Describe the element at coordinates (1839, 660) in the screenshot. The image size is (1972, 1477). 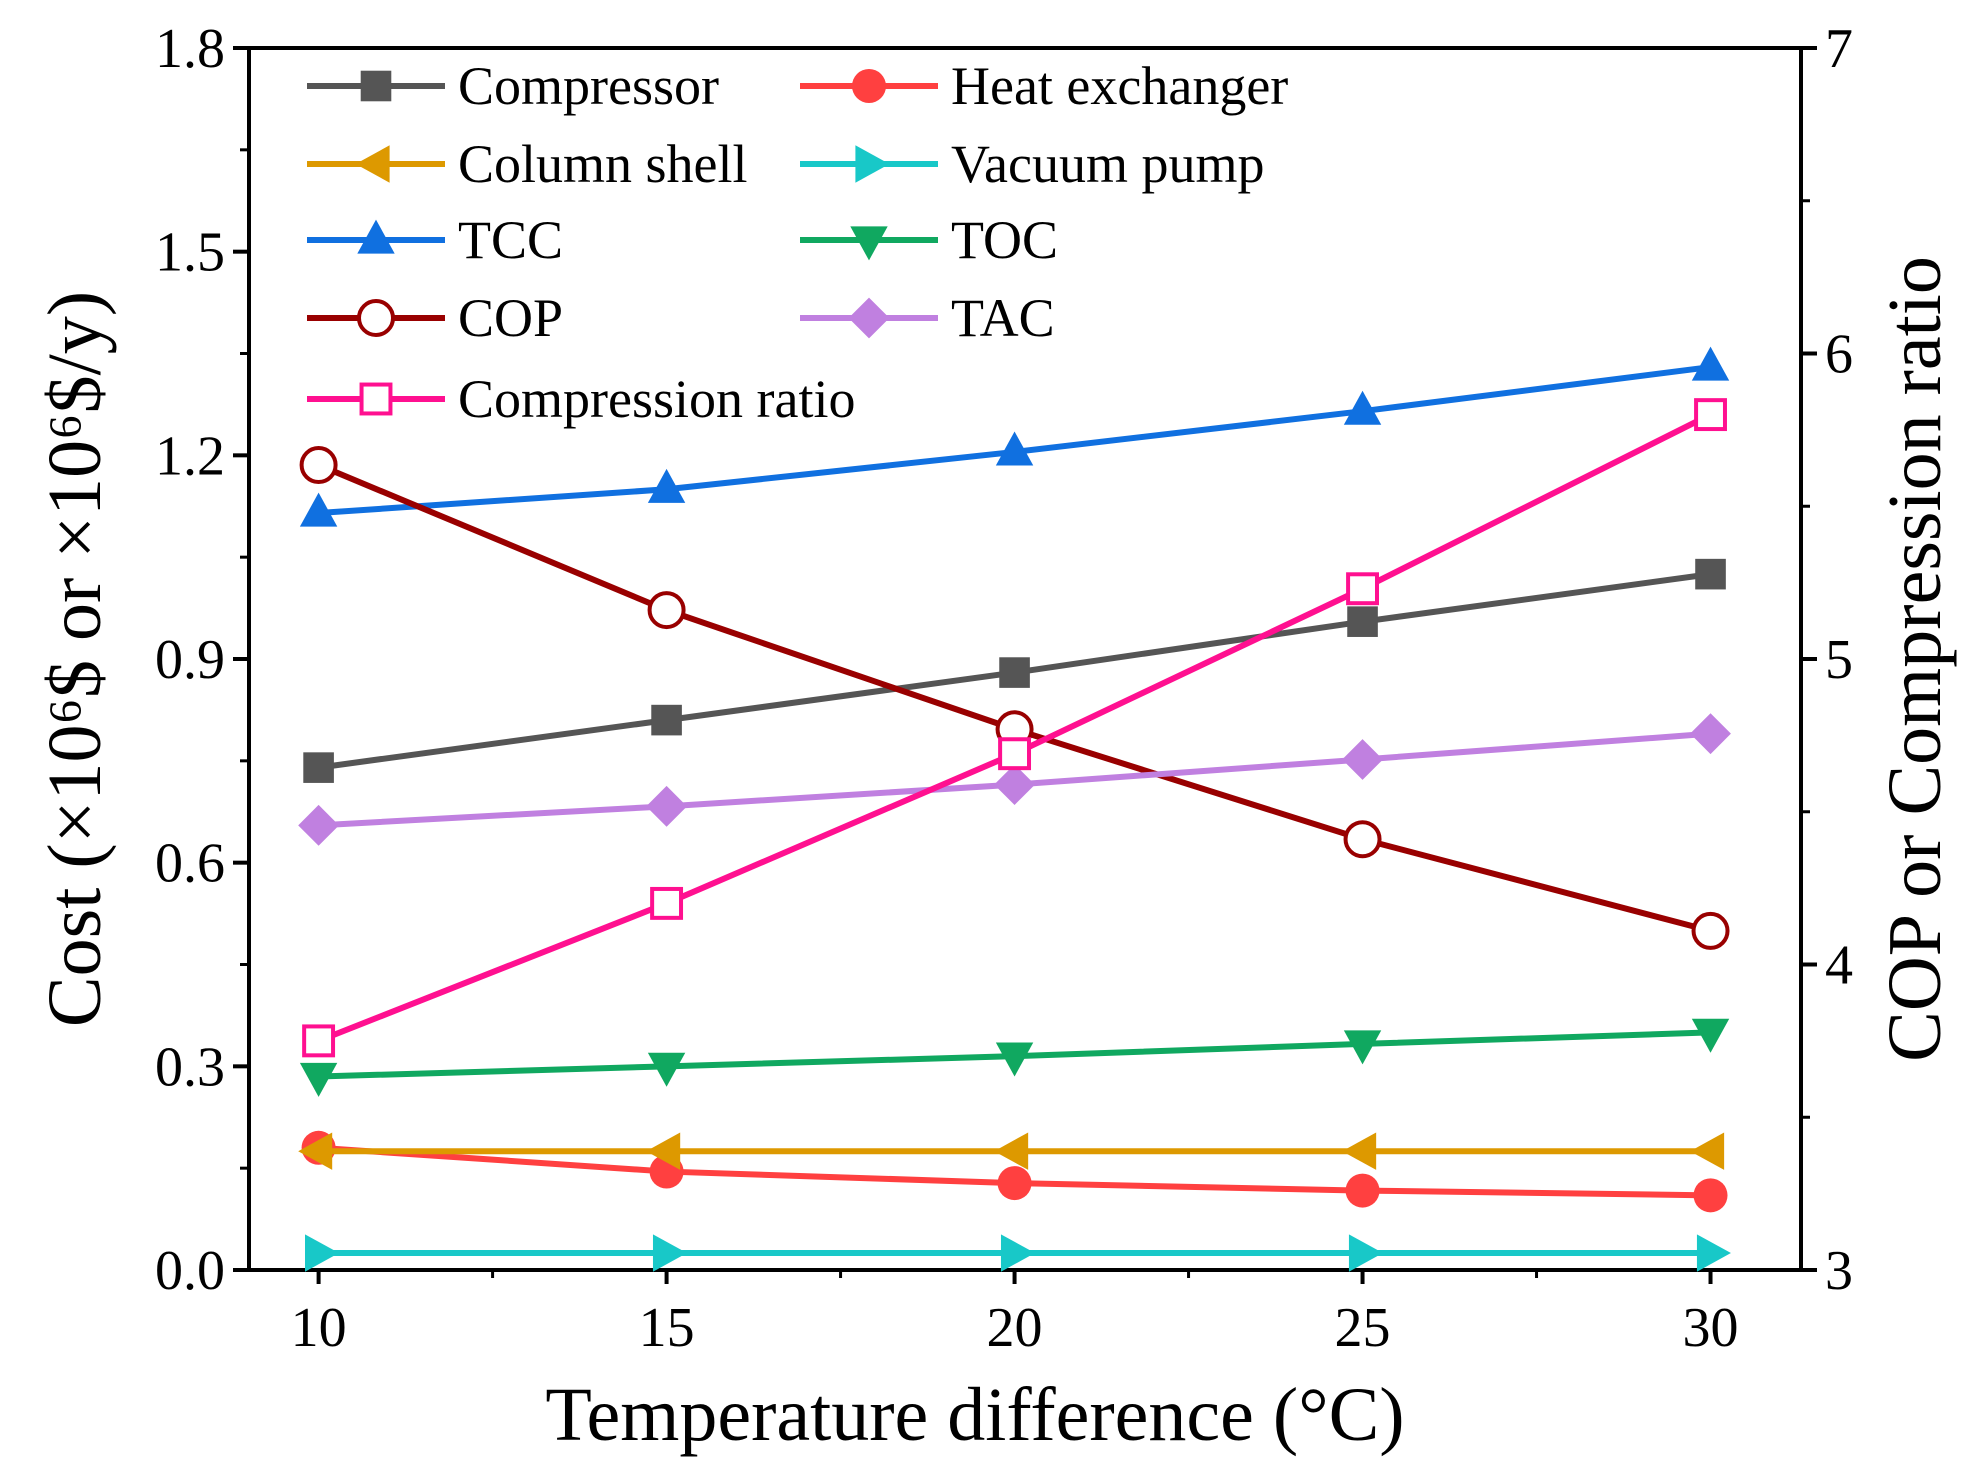
I see `y-right-tick-label: 5` at that location.